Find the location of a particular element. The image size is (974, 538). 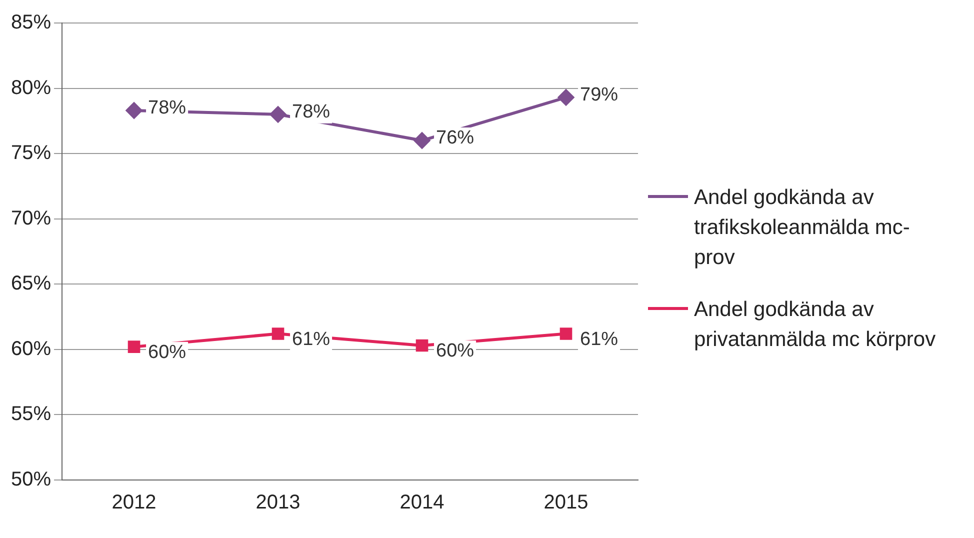

x-tick-label: 2014 is located at coordinates (422, 503).